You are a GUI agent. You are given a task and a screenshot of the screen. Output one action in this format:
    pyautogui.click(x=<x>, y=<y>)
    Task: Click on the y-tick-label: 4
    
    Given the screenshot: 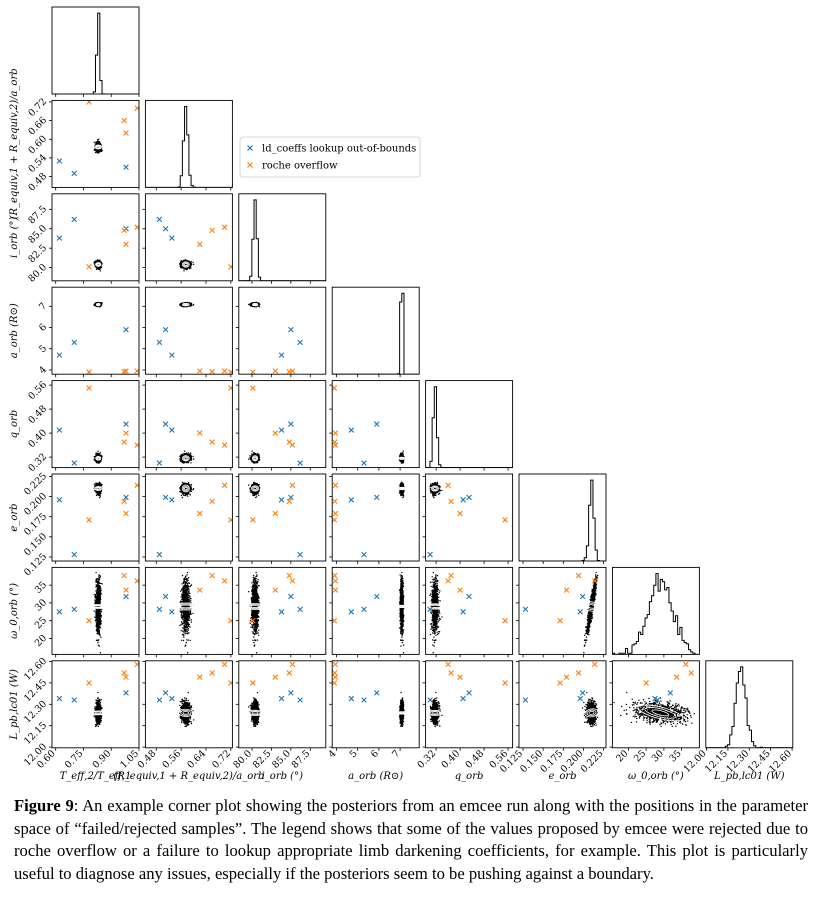 What is the action you would take?
    pyautogui.click(x=43, y=370)
    